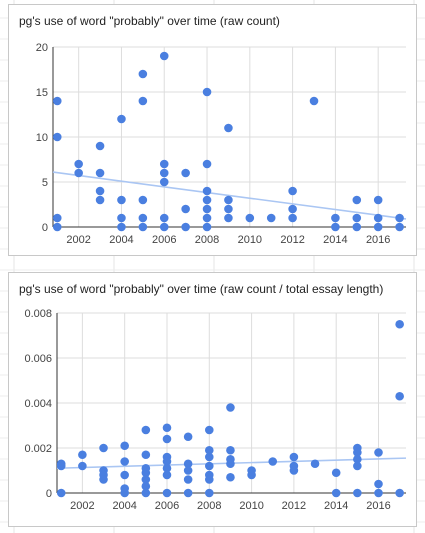 Image resolution: width=425 pixels, height=533 pixels. What do you see at coordinates (45, 228) in the screenshot?
I see `y-tick-label: 0` at bounding box center [45, 228].